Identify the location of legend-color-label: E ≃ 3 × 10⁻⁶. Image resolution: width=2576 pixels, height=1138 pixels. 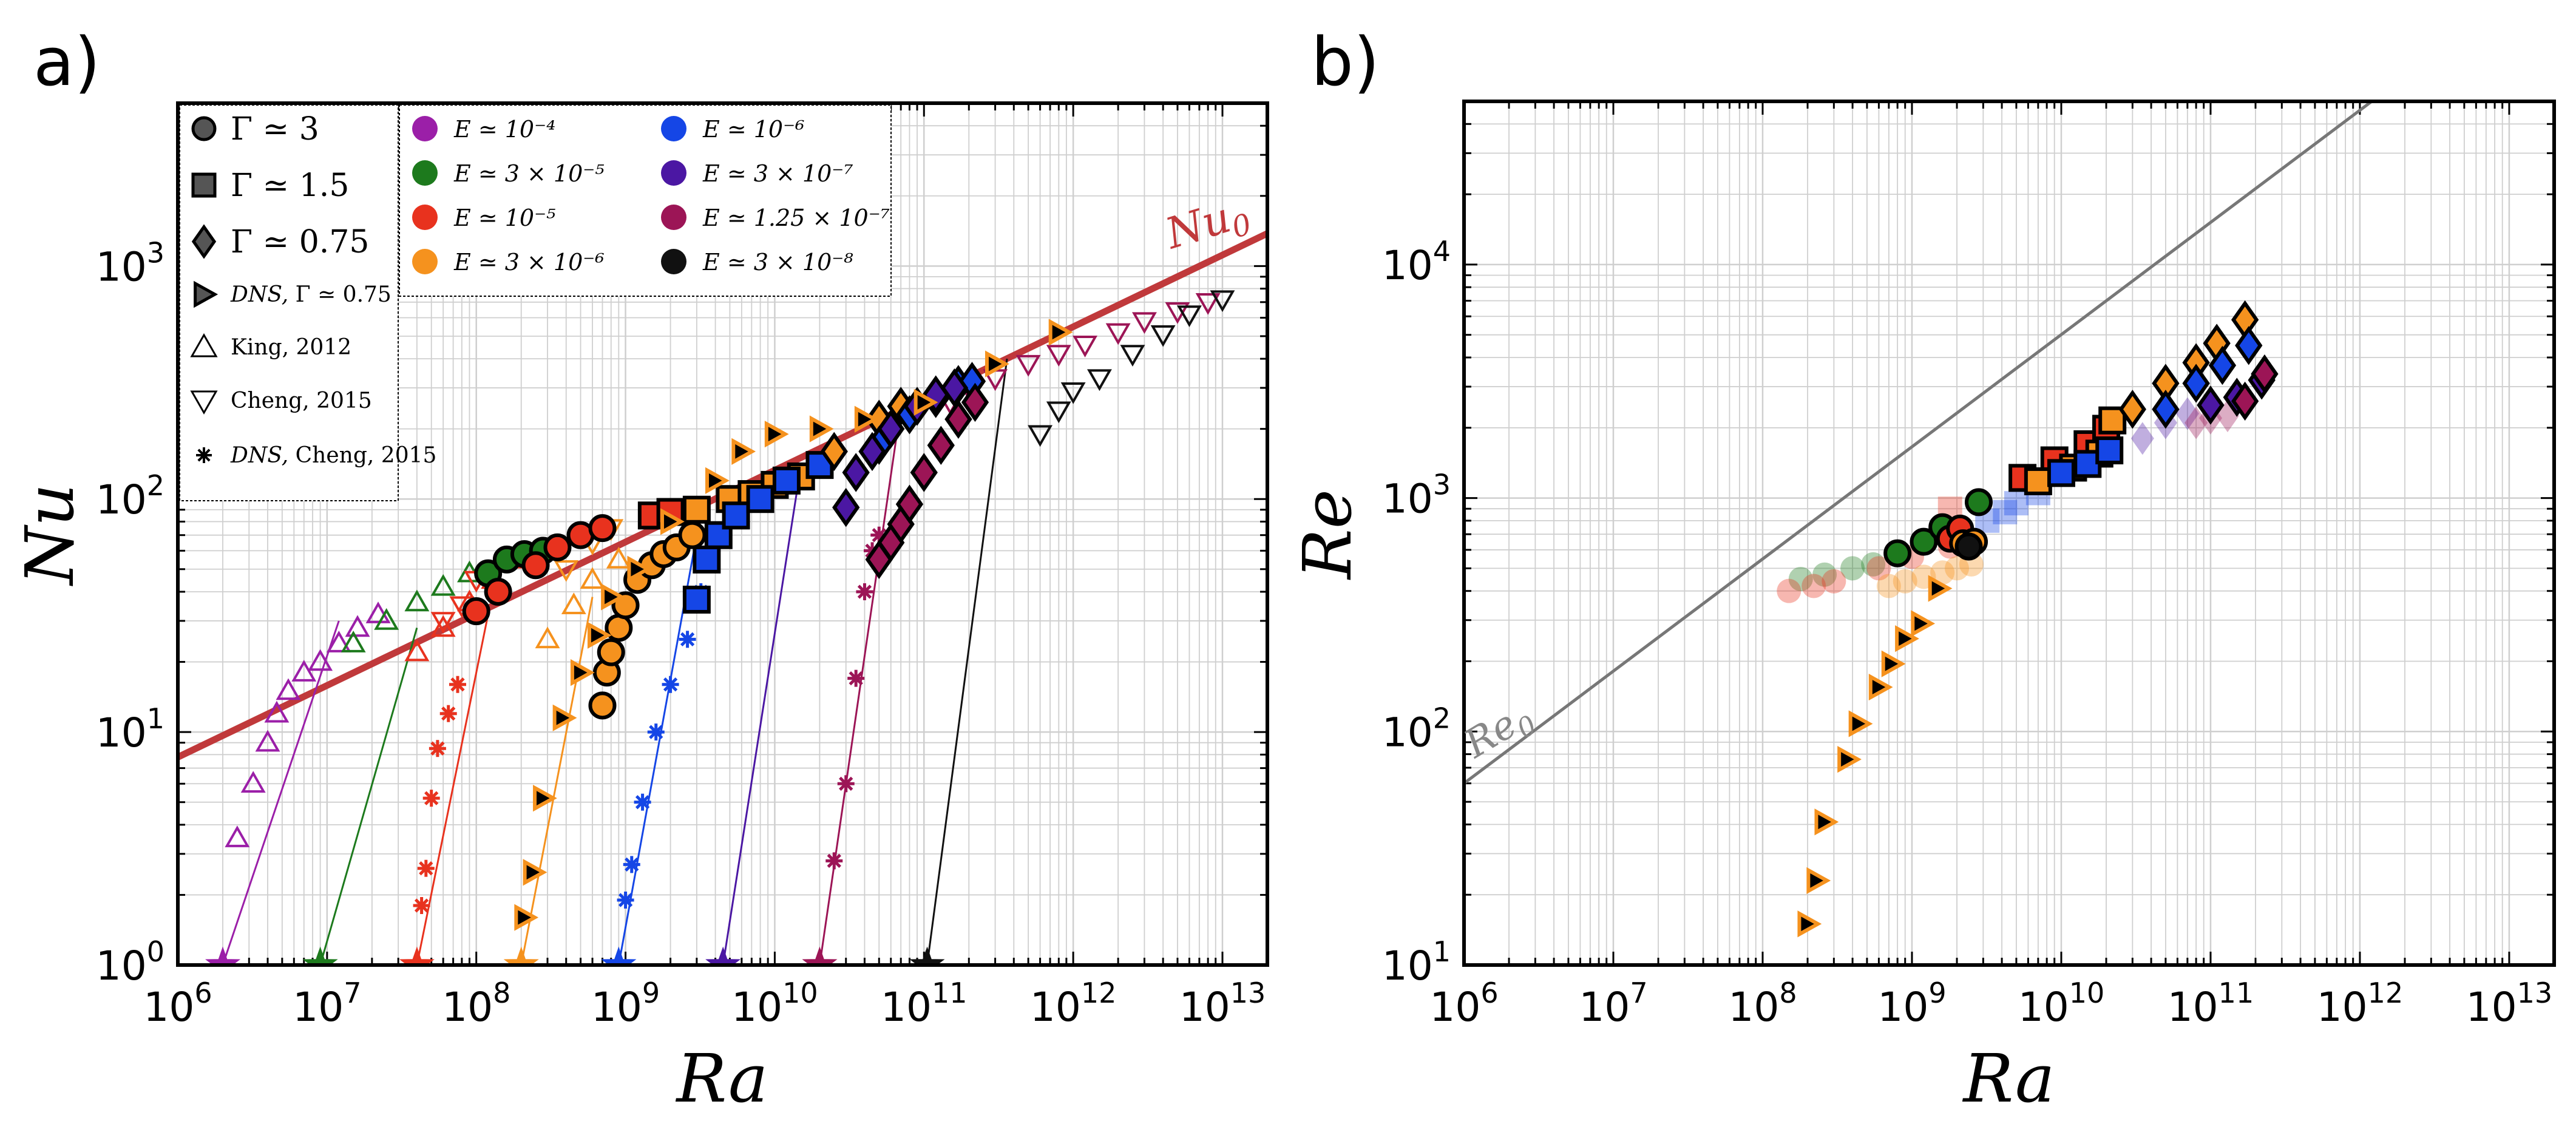
(529, 262).